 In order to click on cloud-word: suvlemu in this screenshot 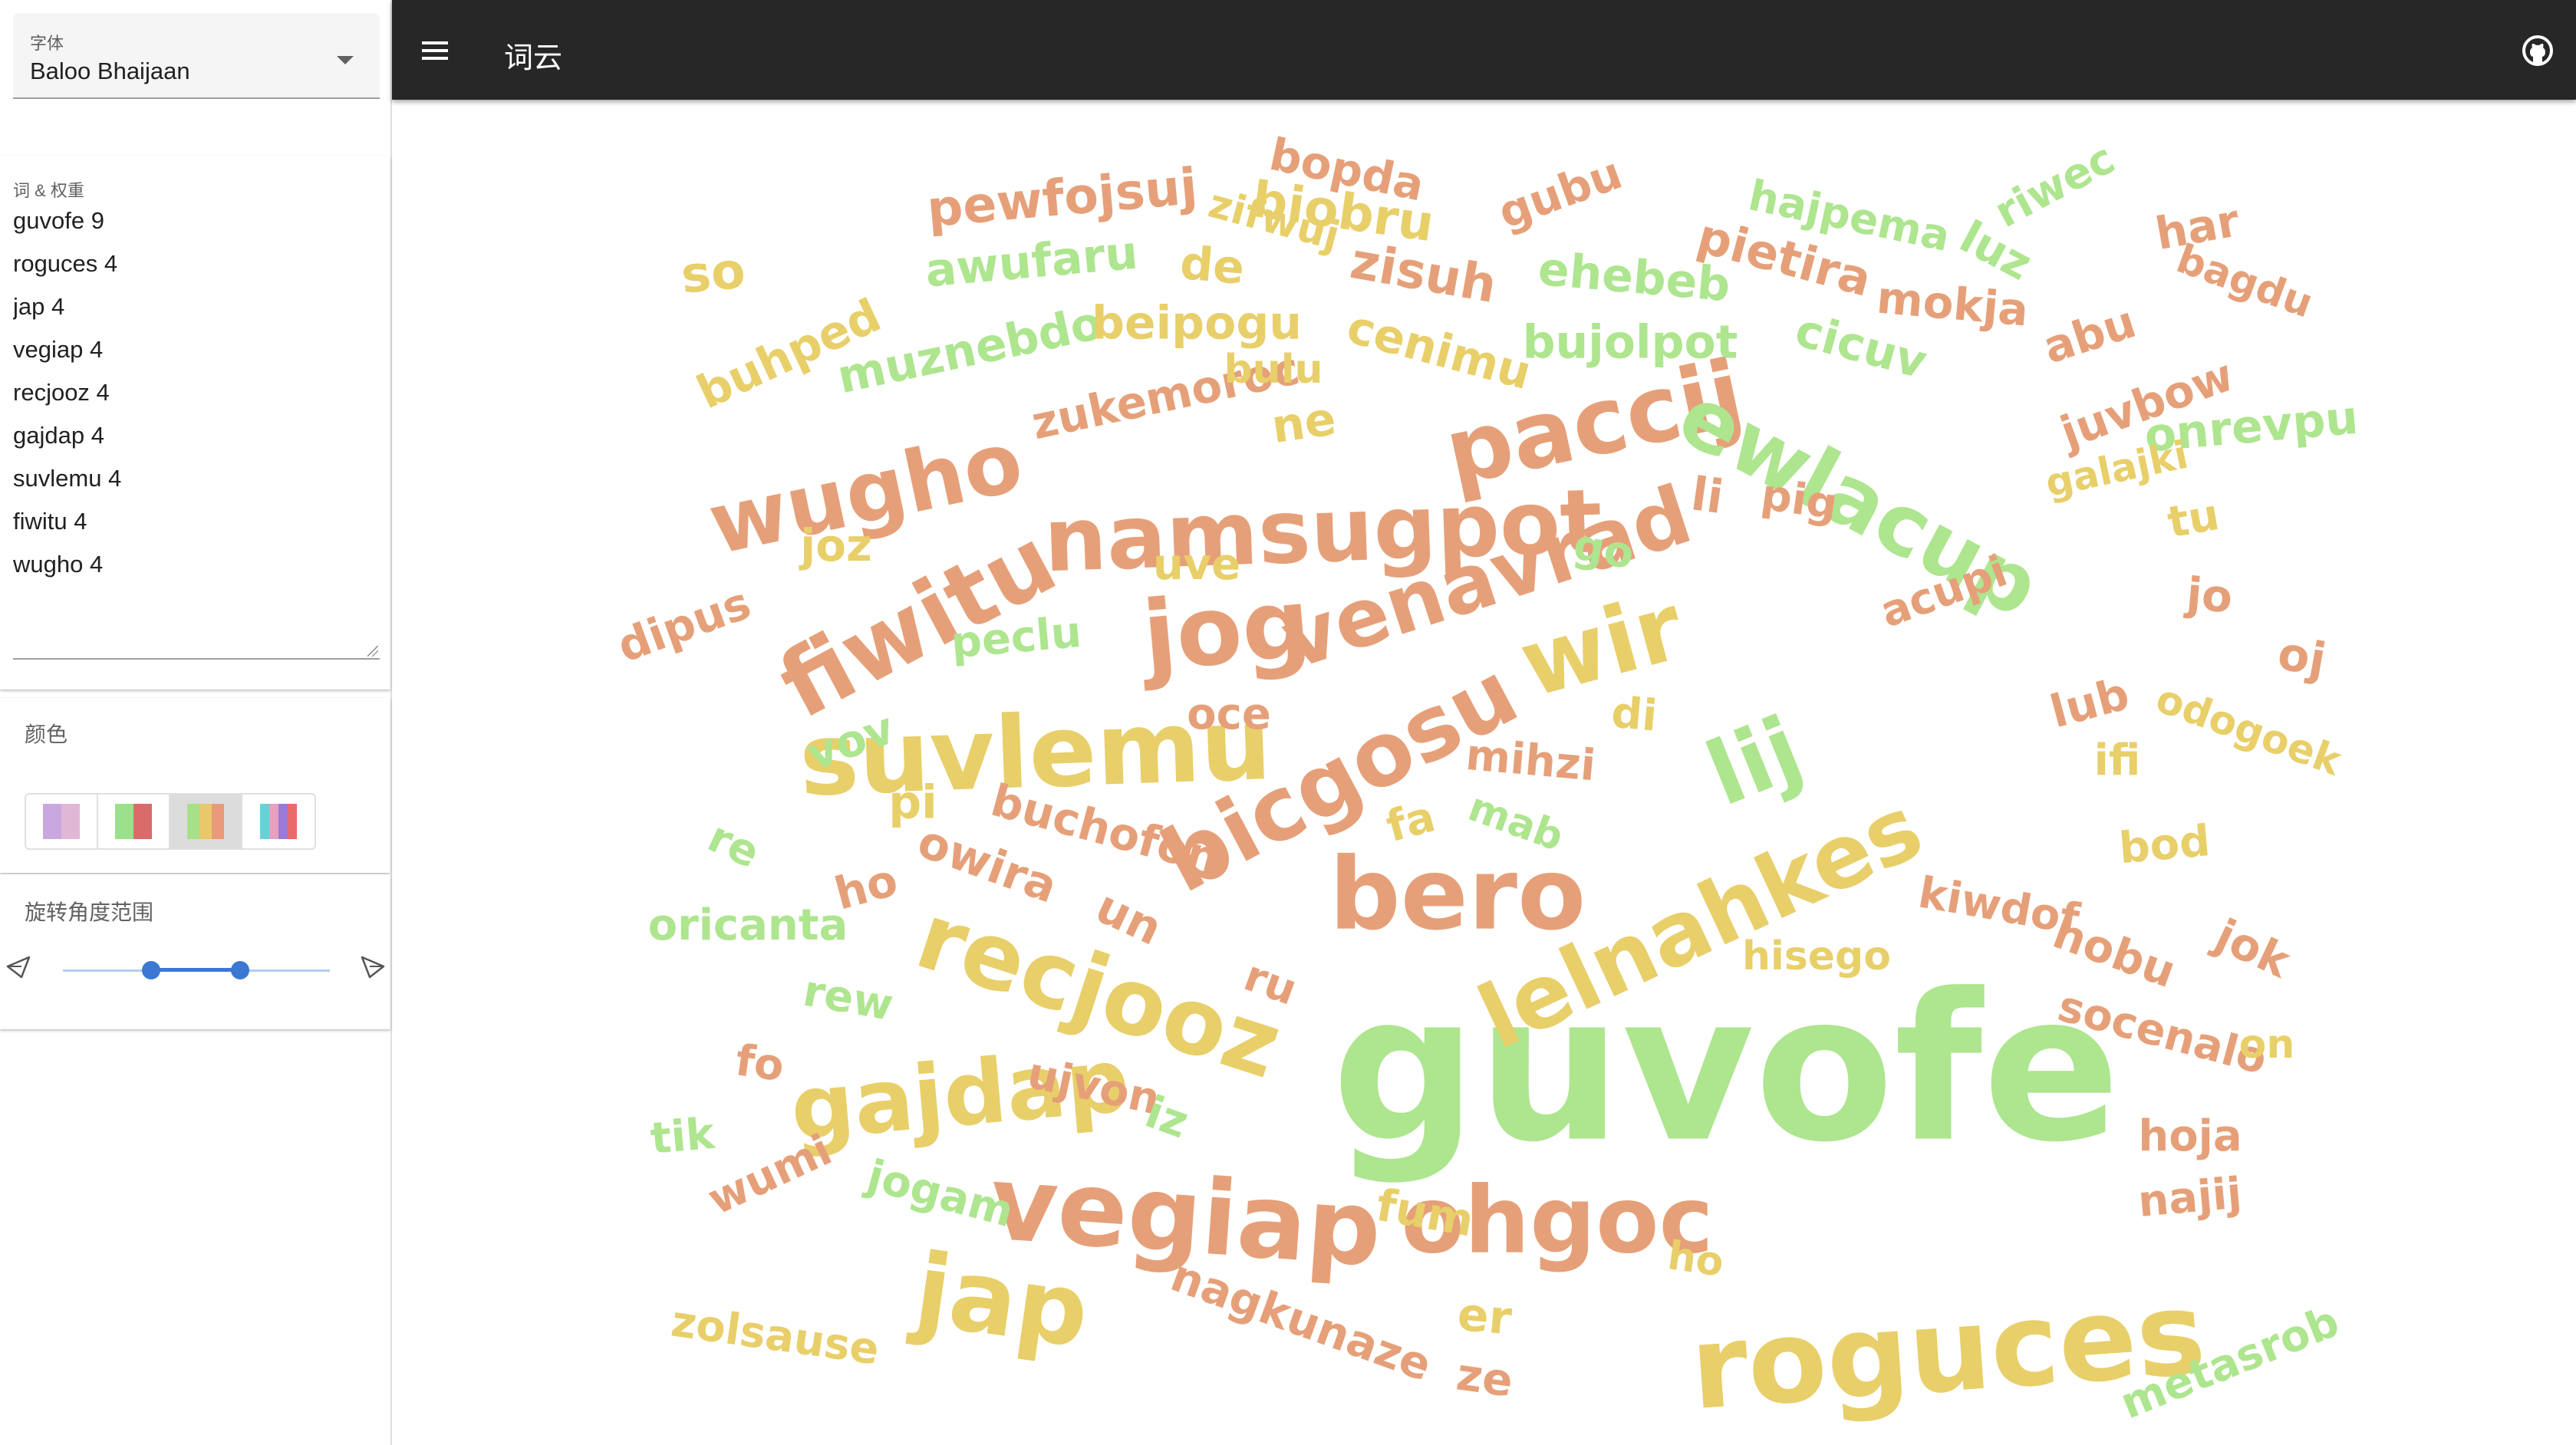, I will do `click(1035, 752)`.